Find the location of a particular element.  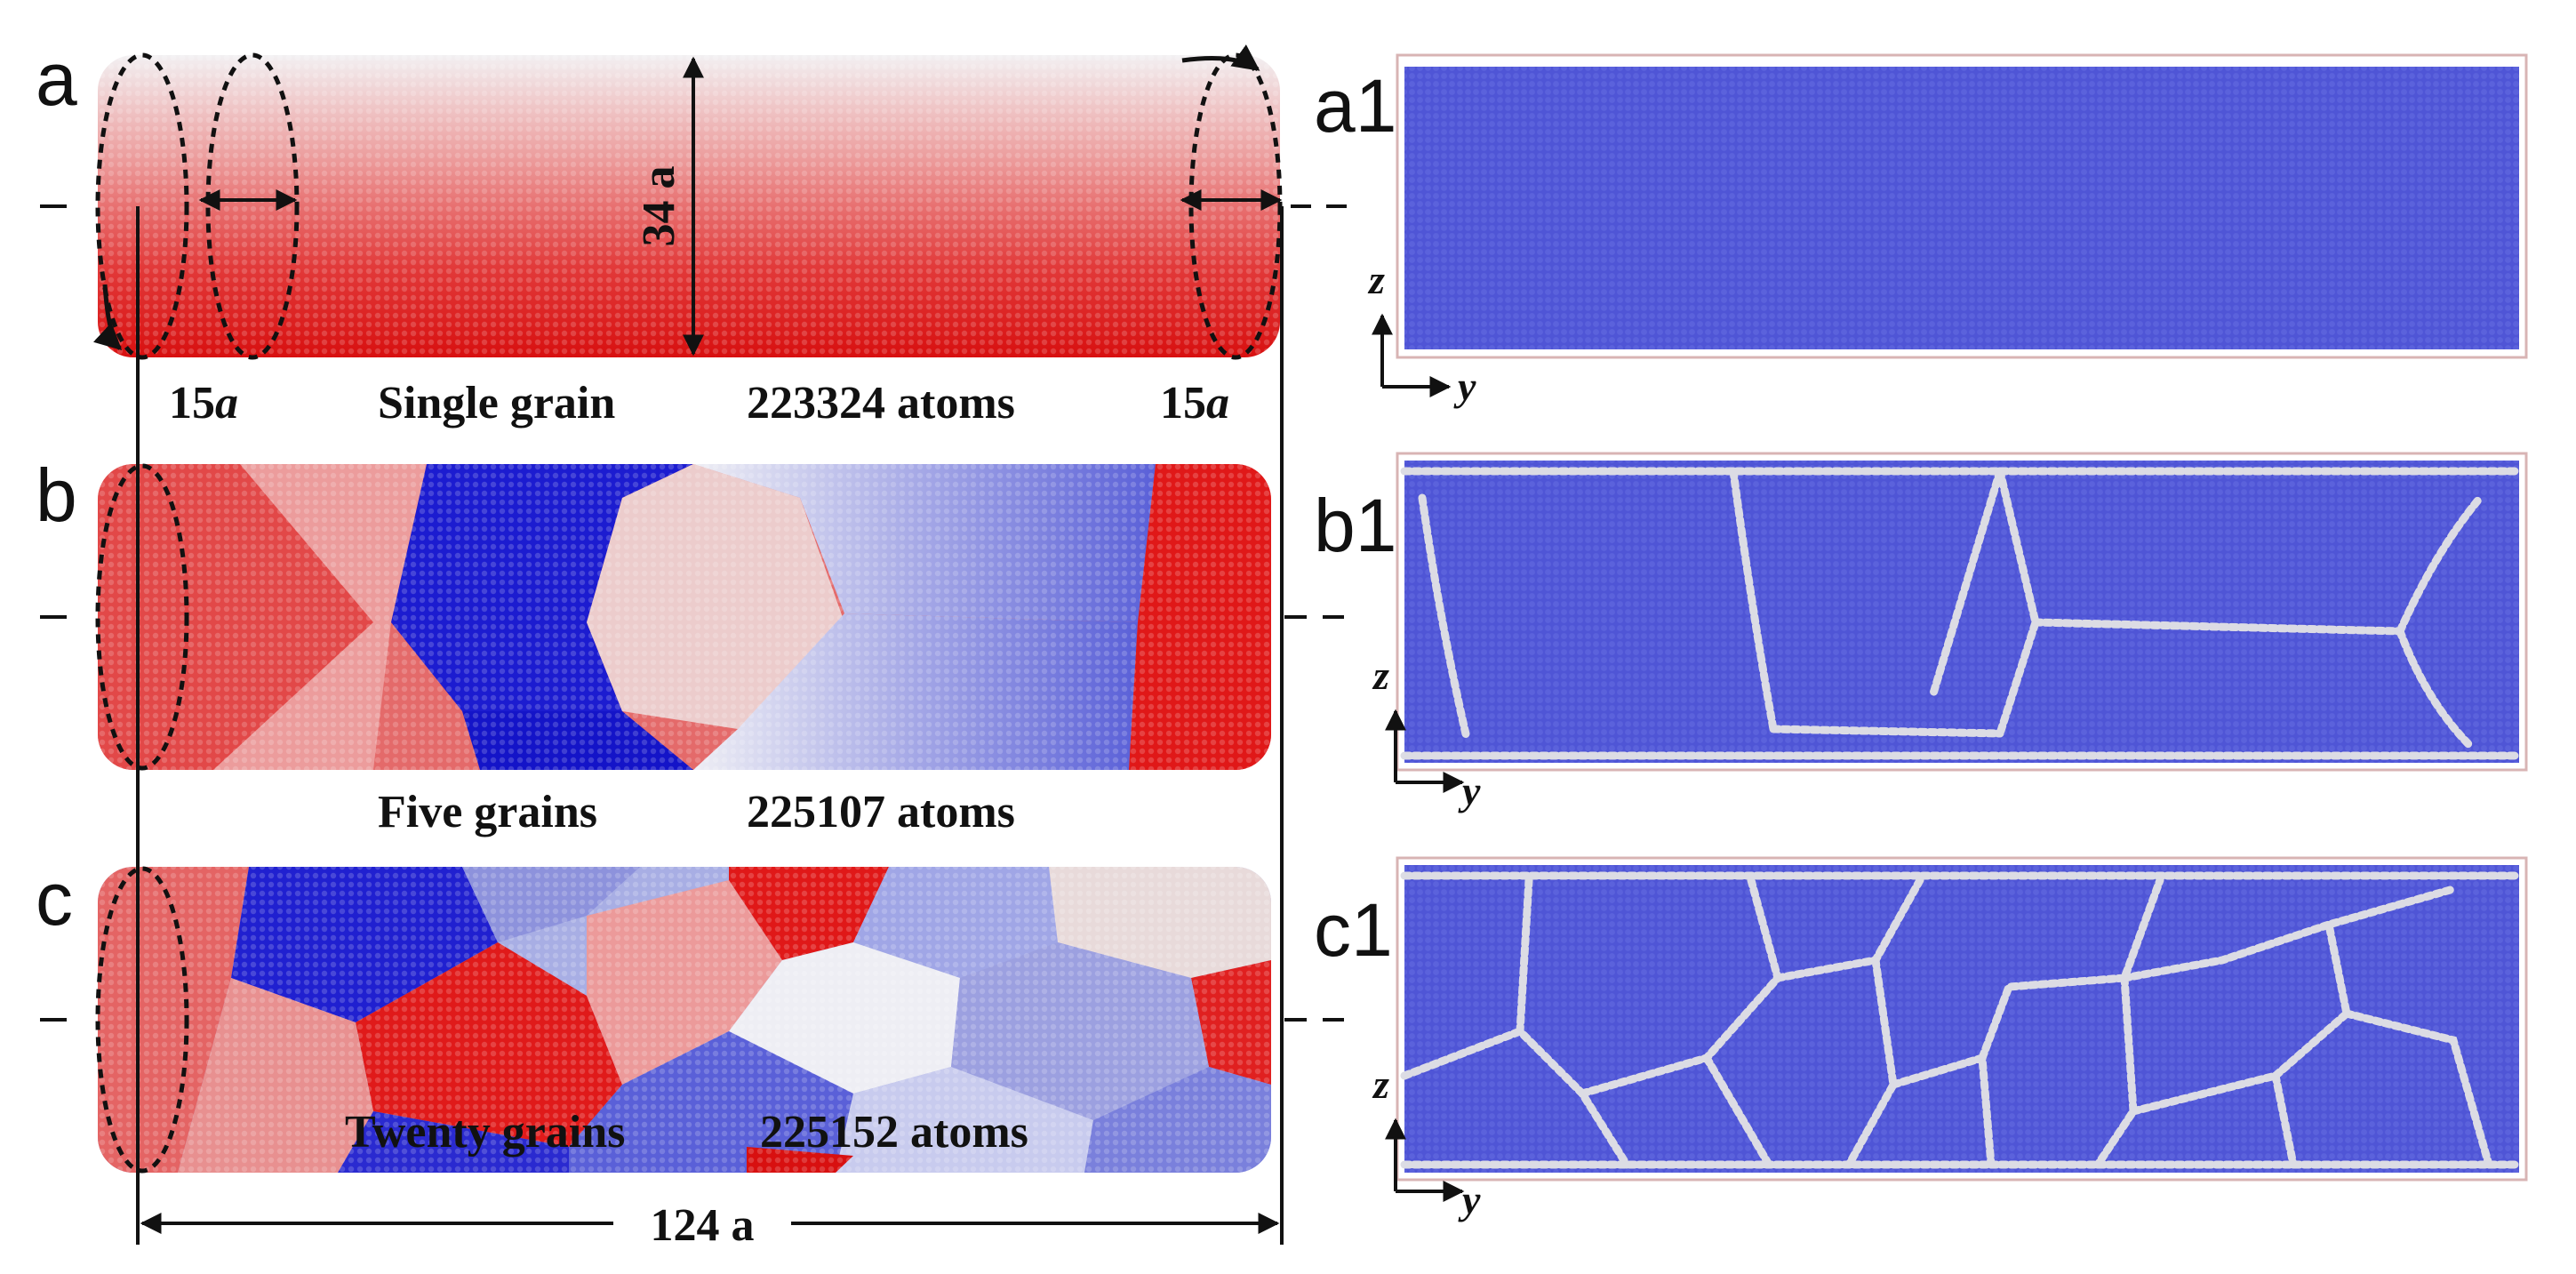

cylinder-b is located at coordinates (684, 617).